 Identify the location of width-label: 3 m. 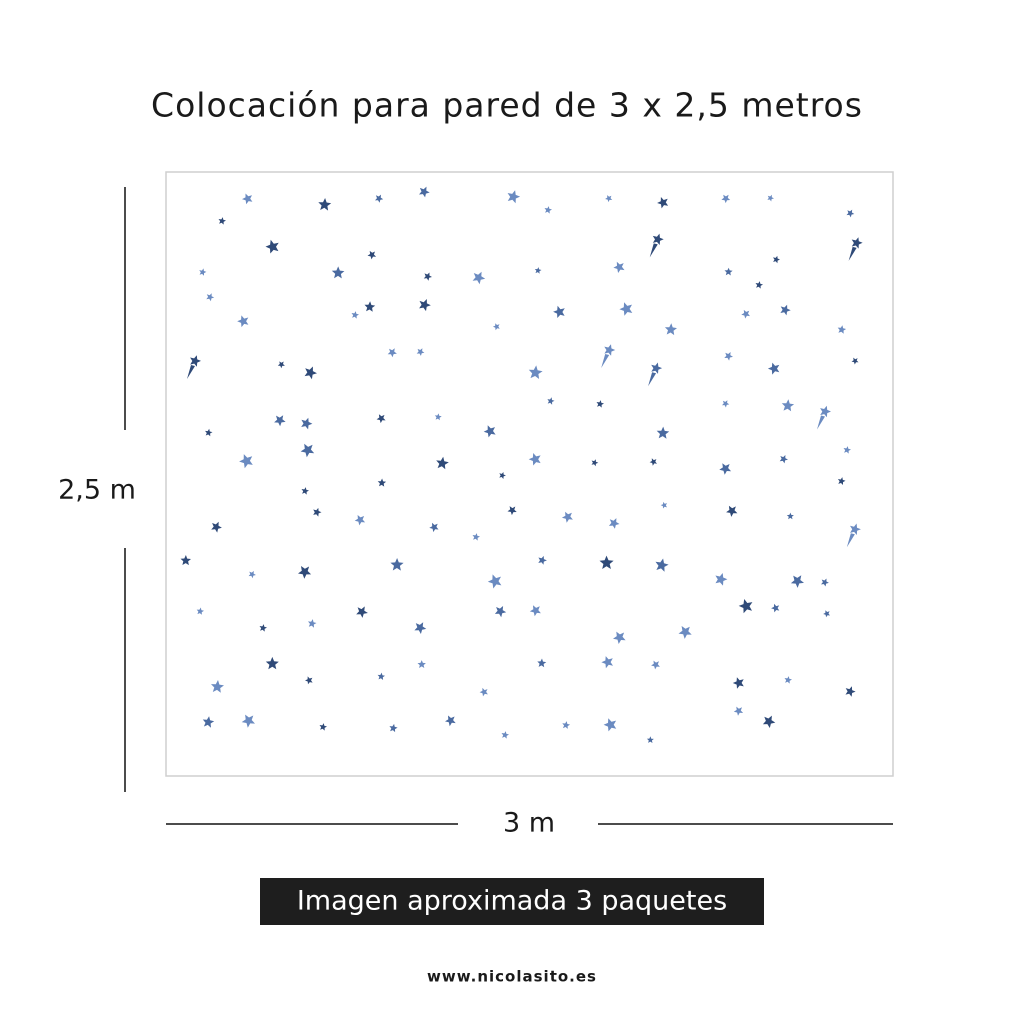
(529, 823).